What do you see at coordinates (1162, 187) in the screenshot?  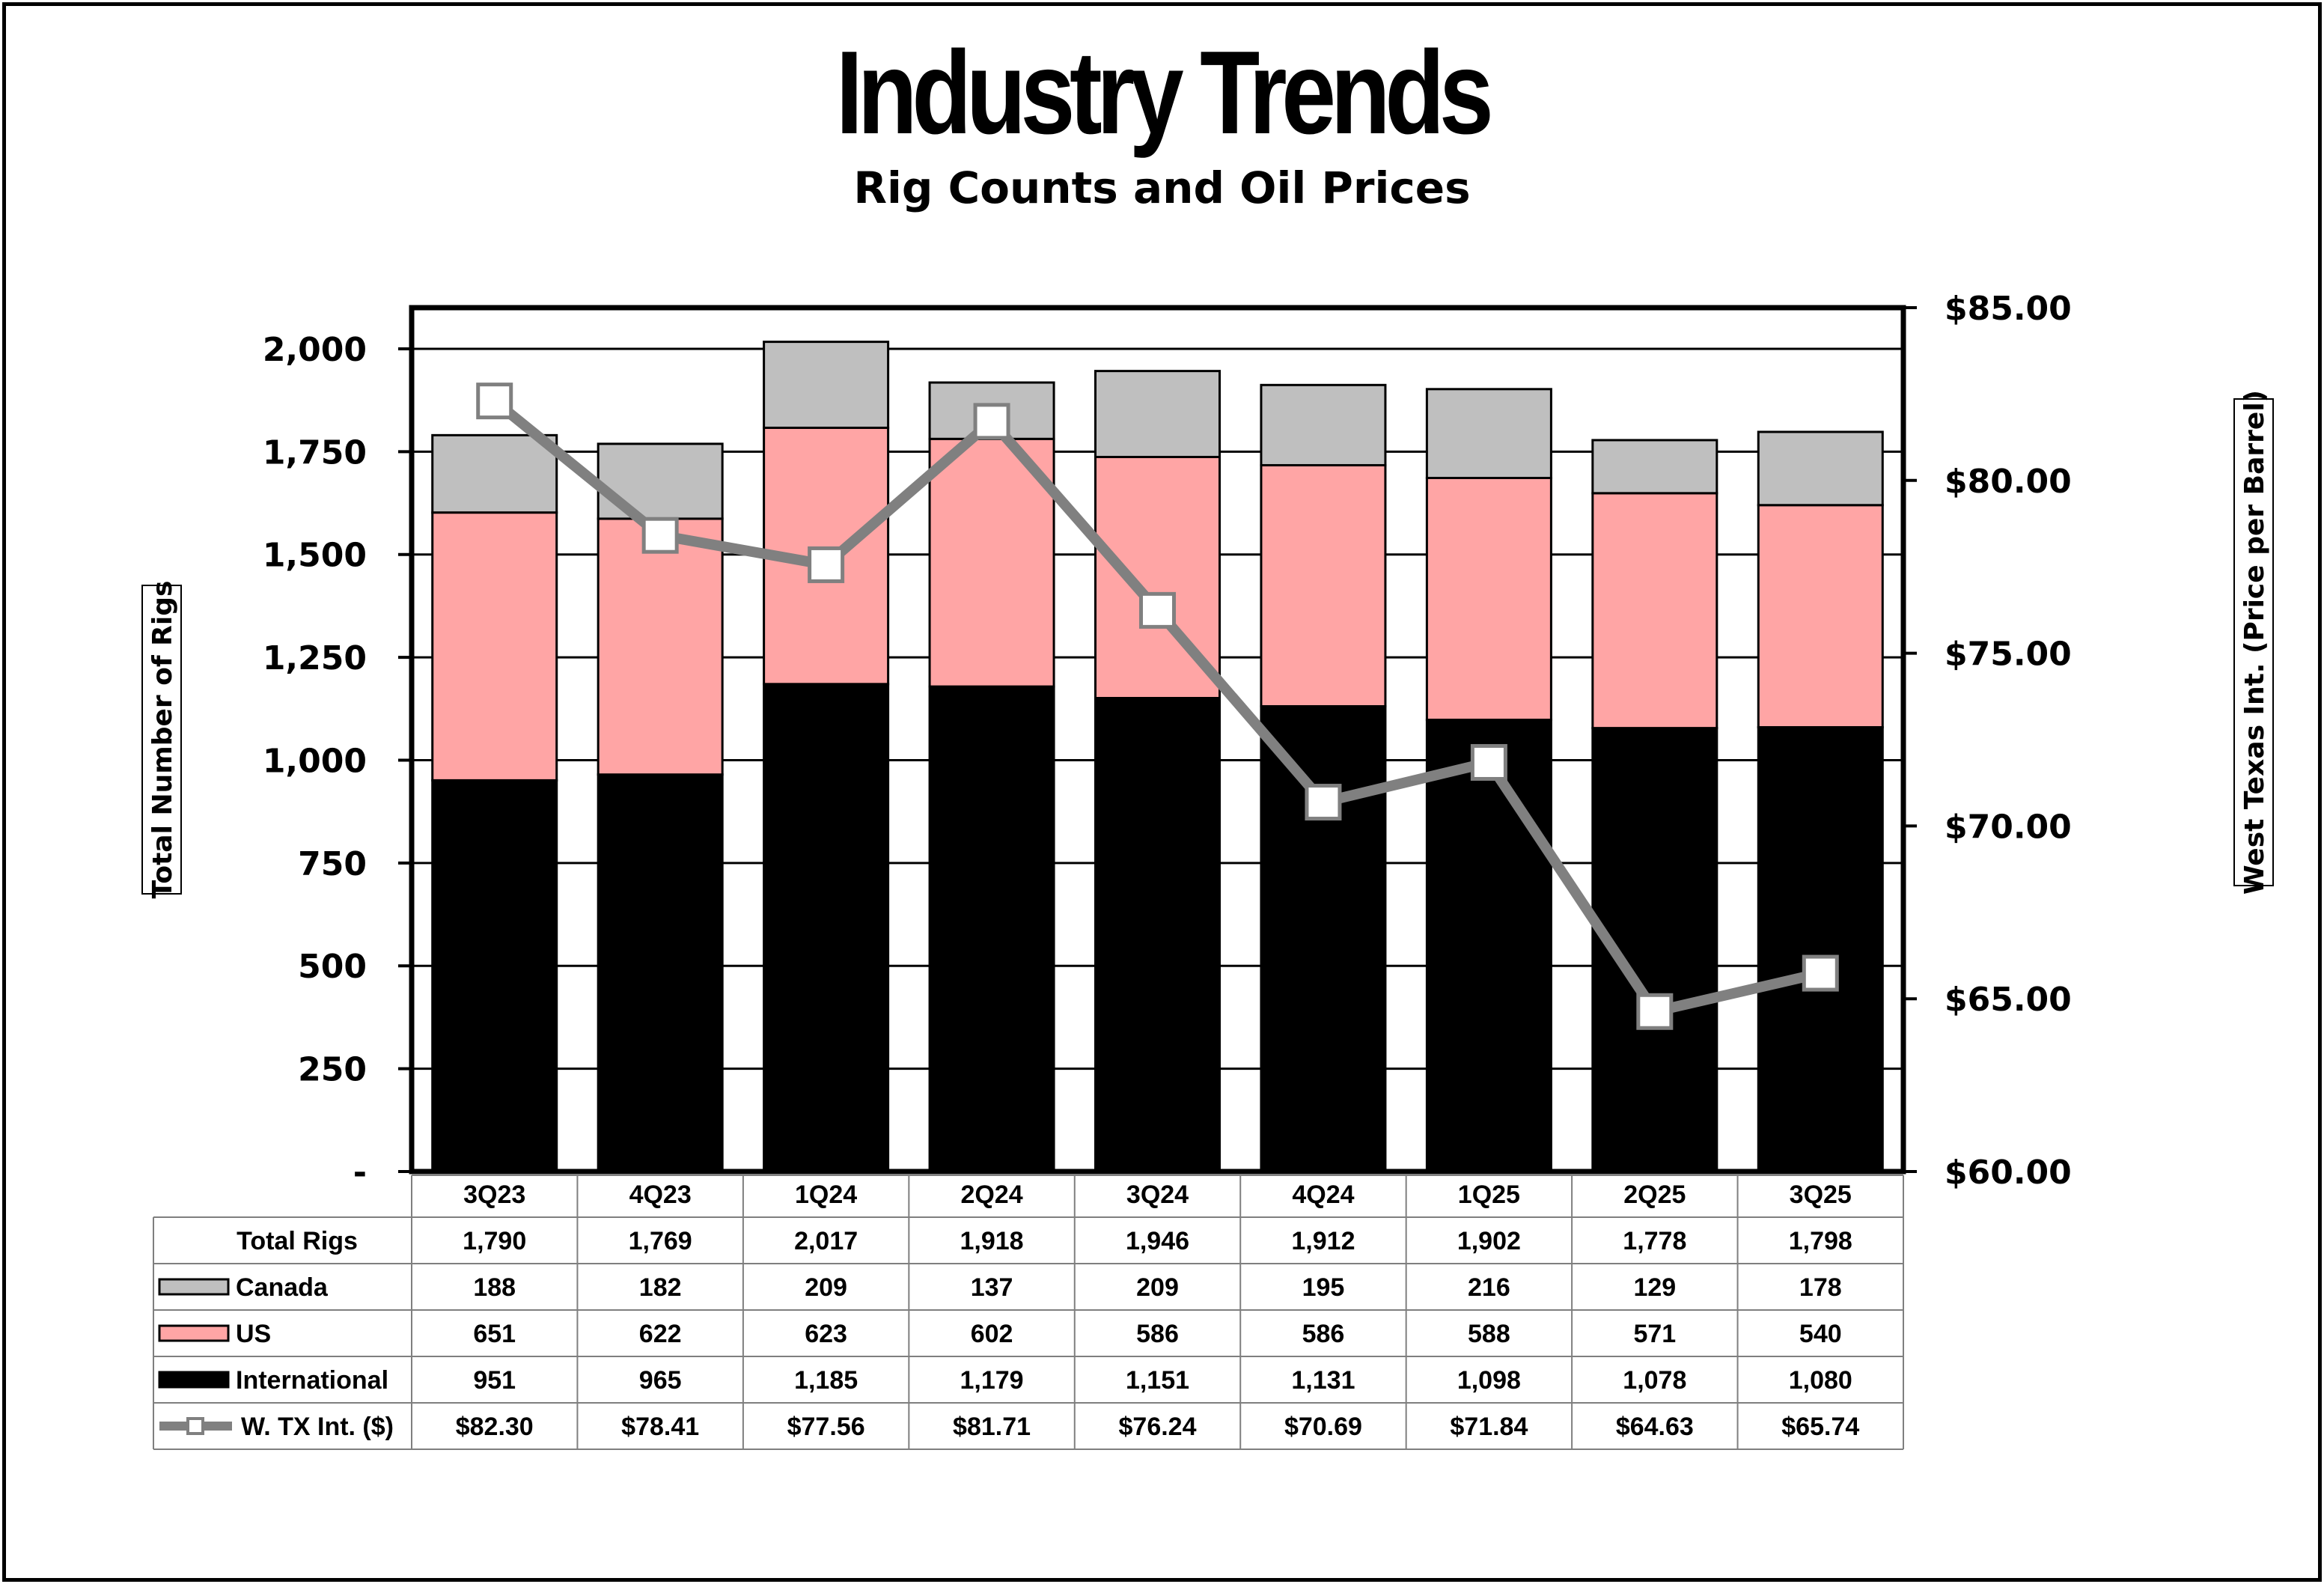 I see `chart-subtitle: Rig Counts and Oil Prices` at bounding box center [1162, 187].